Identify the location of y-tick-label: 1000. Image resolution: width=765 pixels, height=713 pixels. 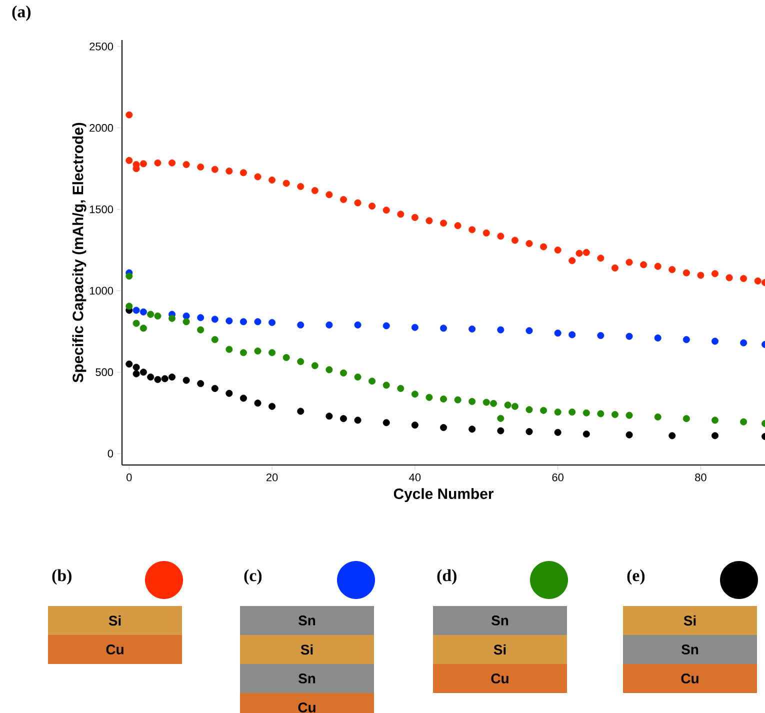
(102, 290).